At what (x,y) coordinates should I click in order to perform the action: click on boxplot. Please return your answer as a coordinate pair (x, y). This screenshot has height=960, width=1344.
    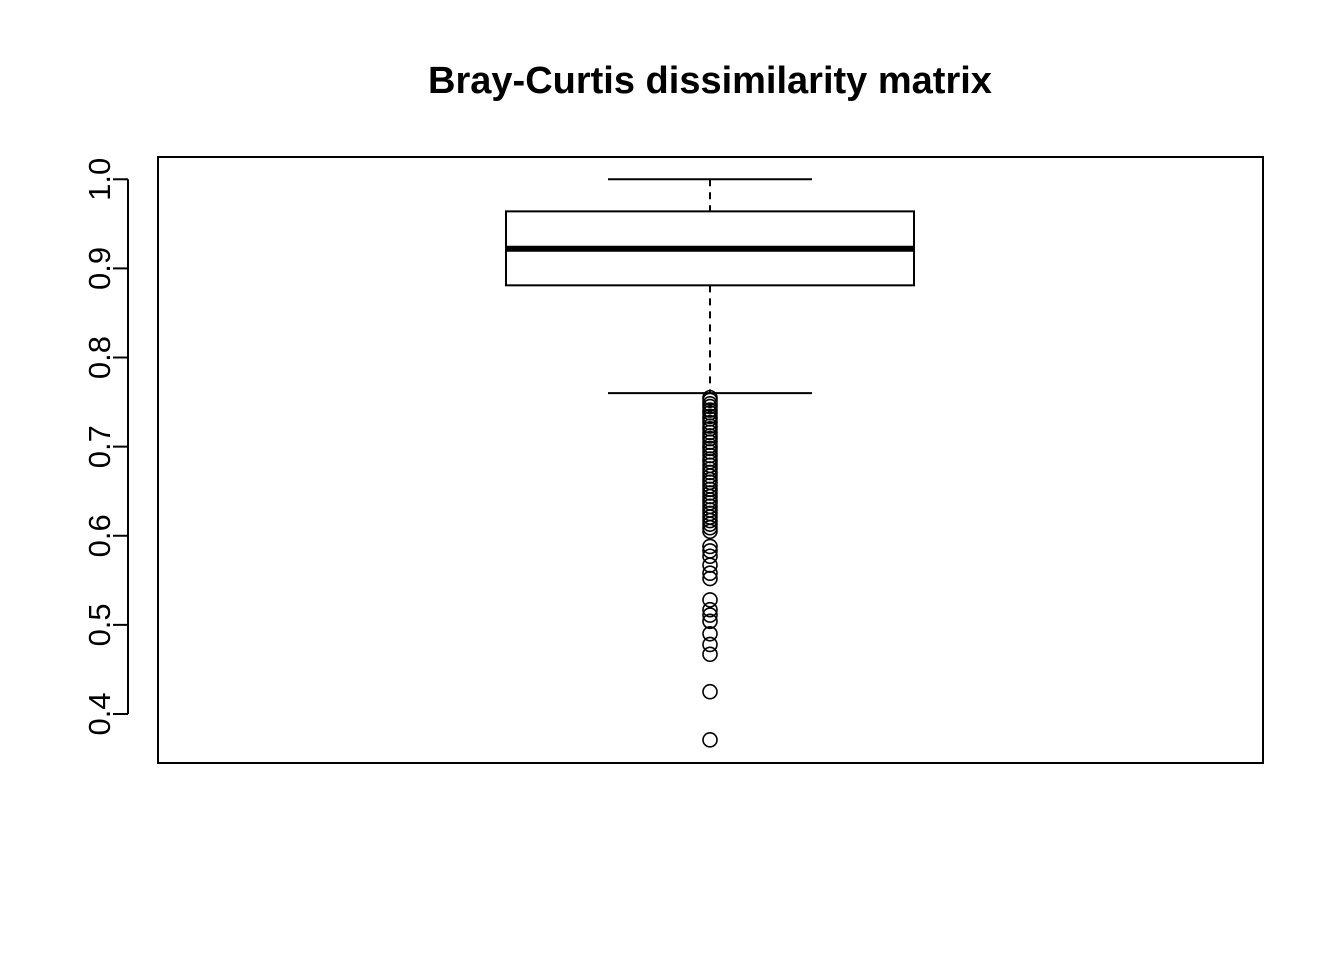
    Looking at the image, I should click on (710, 286).